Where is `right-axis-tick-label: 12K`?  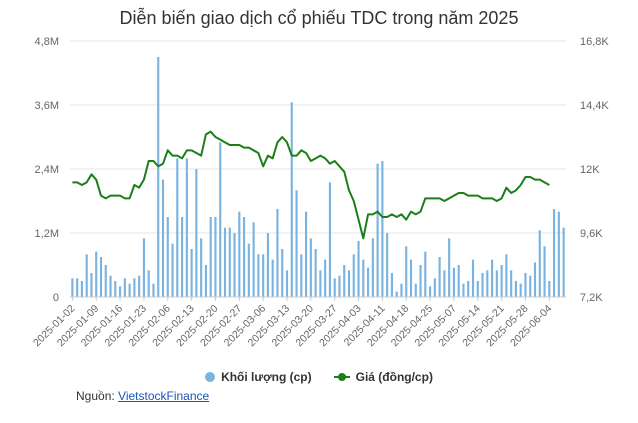
right-axis-tick-label: 12K is located at coordinates (590, 170).